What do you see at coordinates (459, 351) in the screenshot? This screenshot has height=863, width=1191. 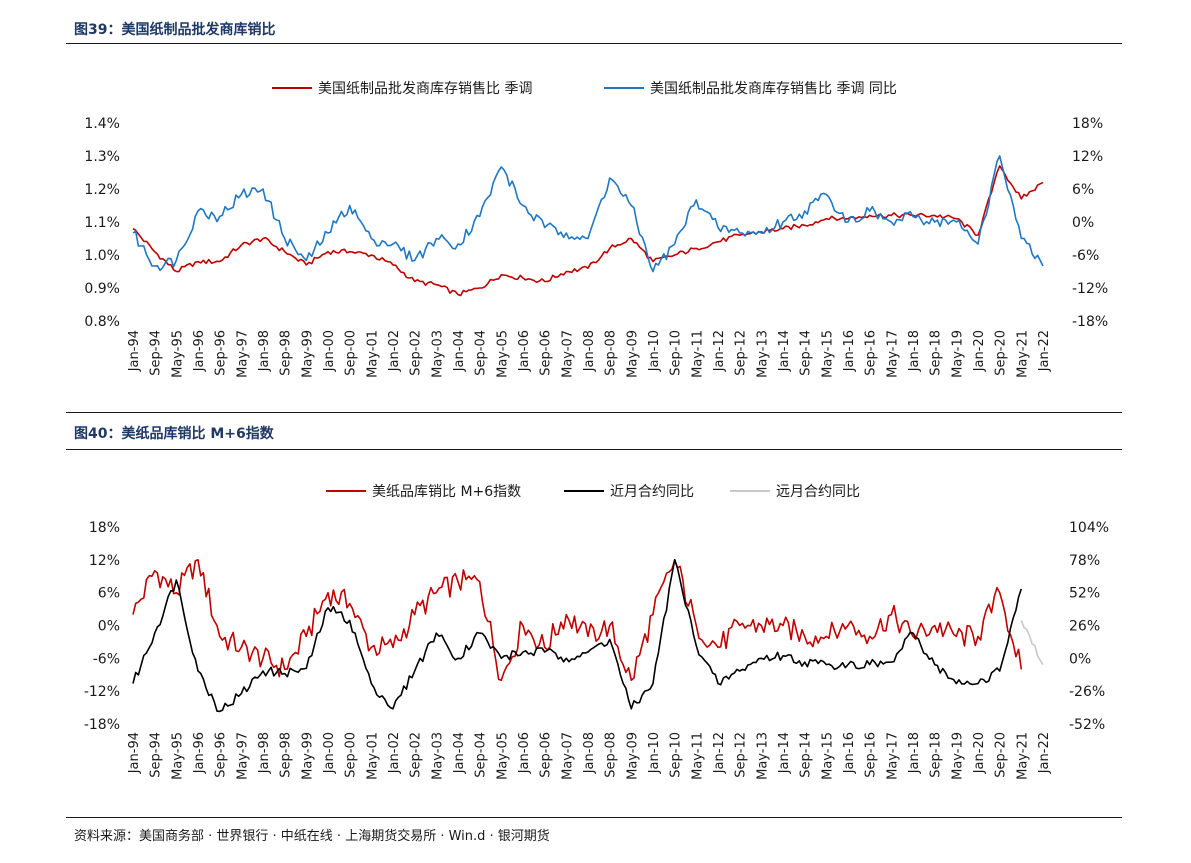 I see `x-tick-label: Jan-04` at bounding box center [459, 351].